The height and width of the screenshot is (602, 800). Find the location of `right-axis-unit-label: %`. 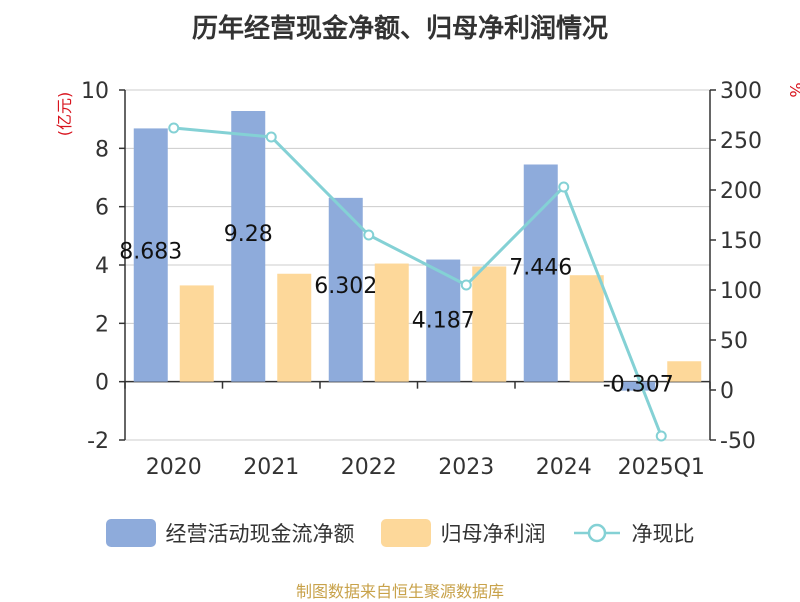

right-axis-unit-label: % is located at coordinates (793, 89).